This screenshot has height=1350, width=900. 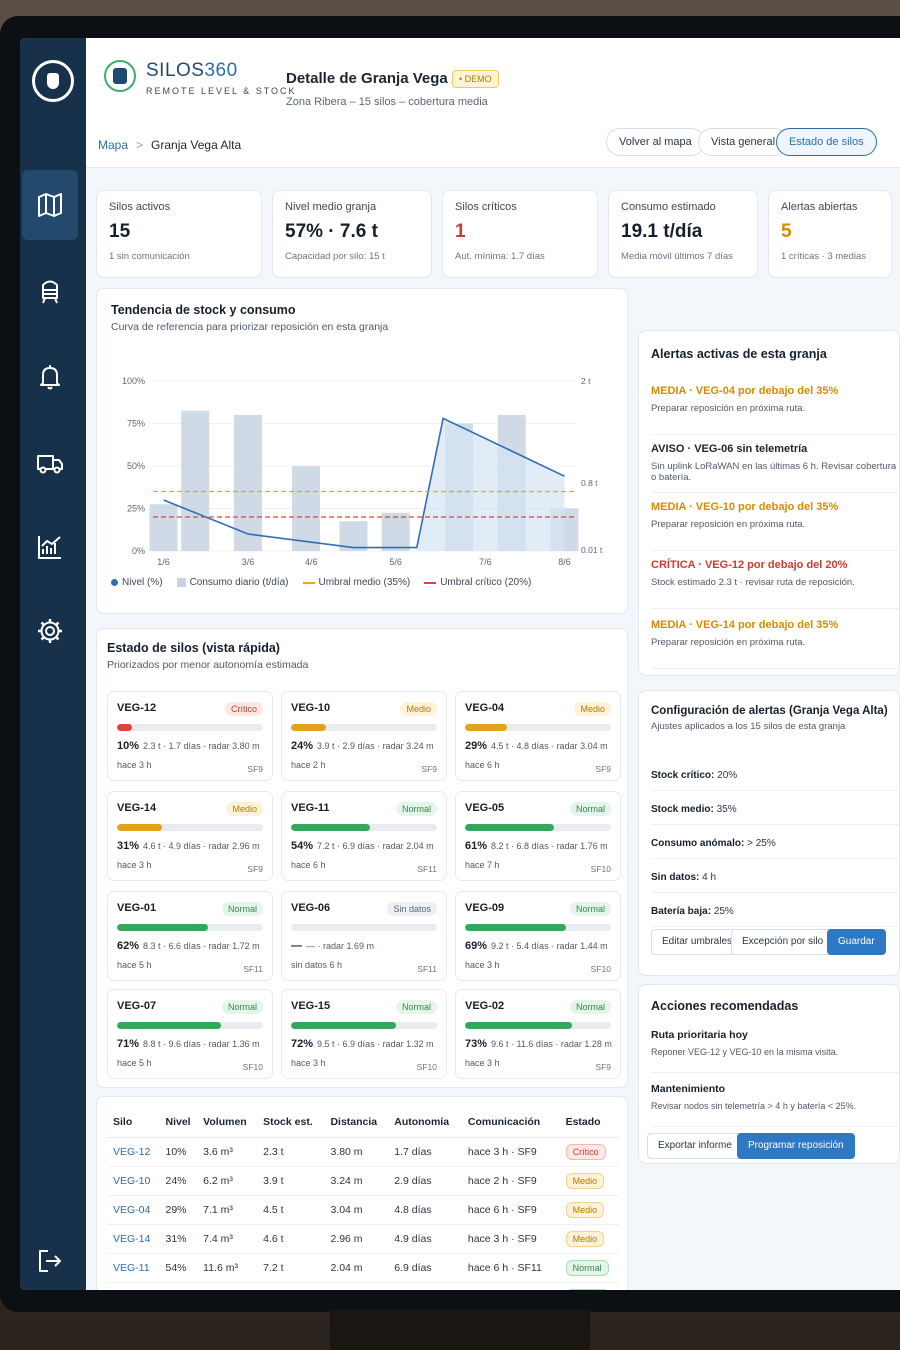 What do you see at coordinates (775, 810) in the screenshot?
I see `config-row: Stock medio: 35%` at bounding box center [775, 810].